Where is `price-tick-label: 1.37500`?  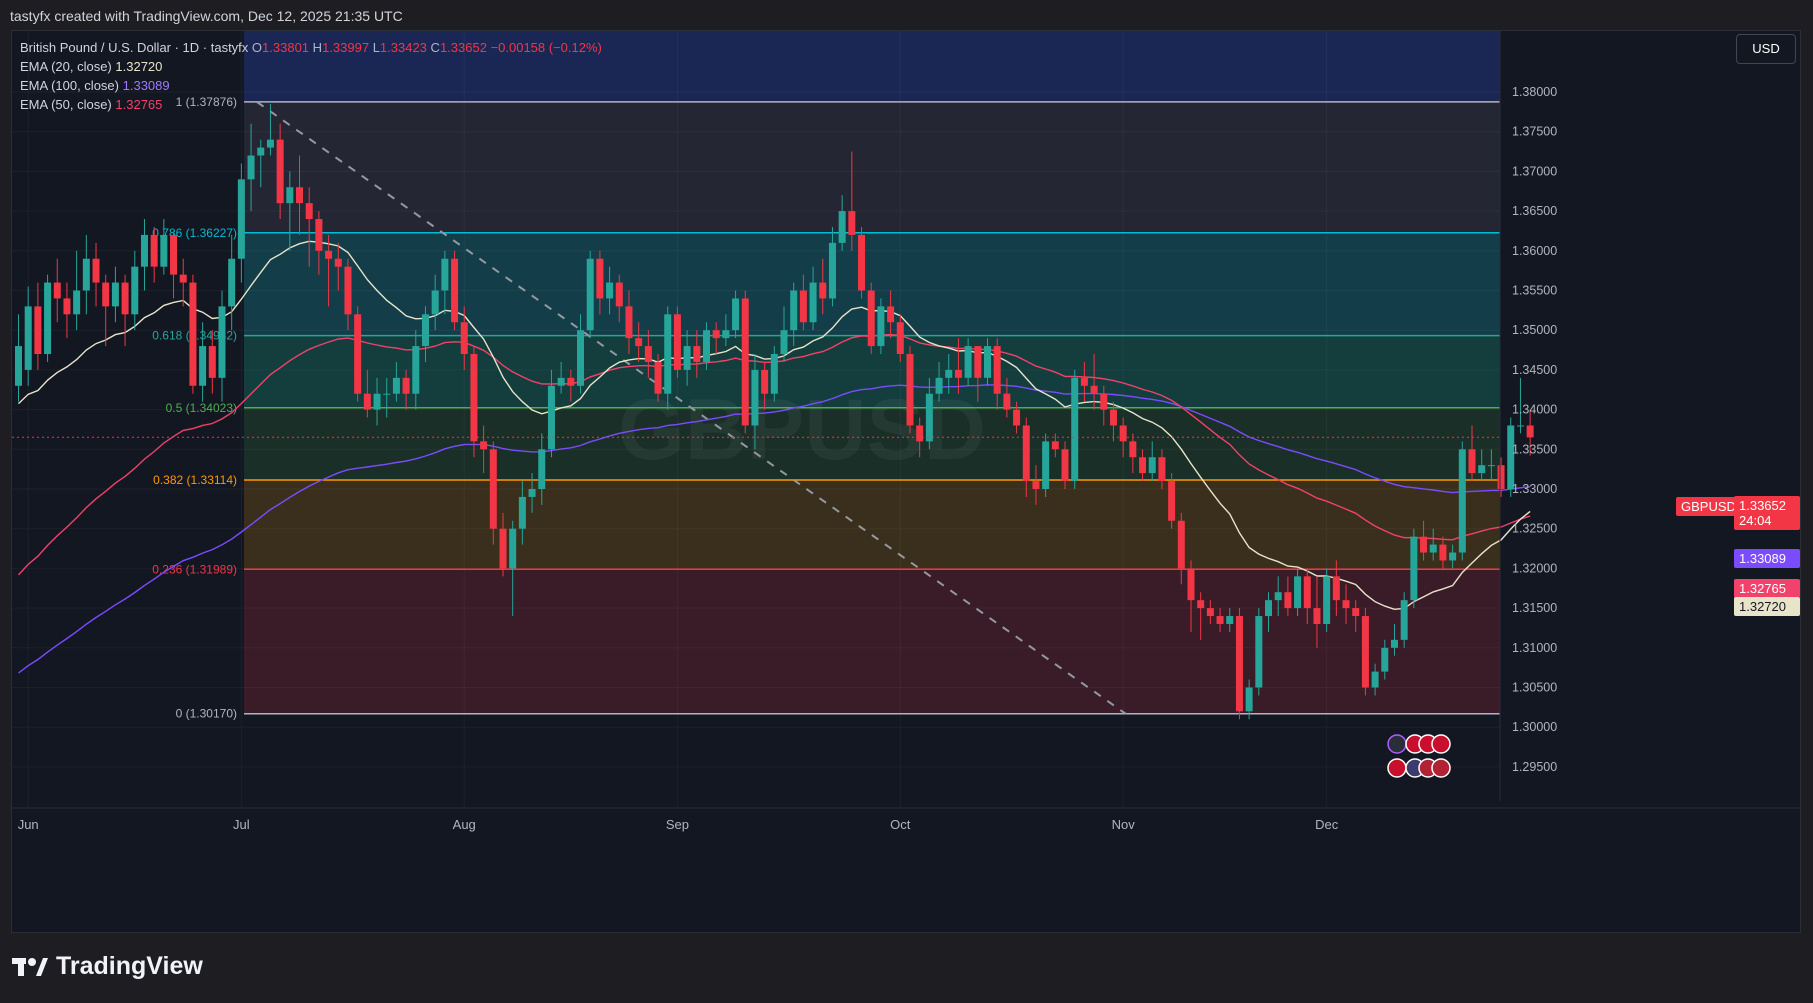
price-tick-label: 1.37500 is located at coordinates (1534, 132).